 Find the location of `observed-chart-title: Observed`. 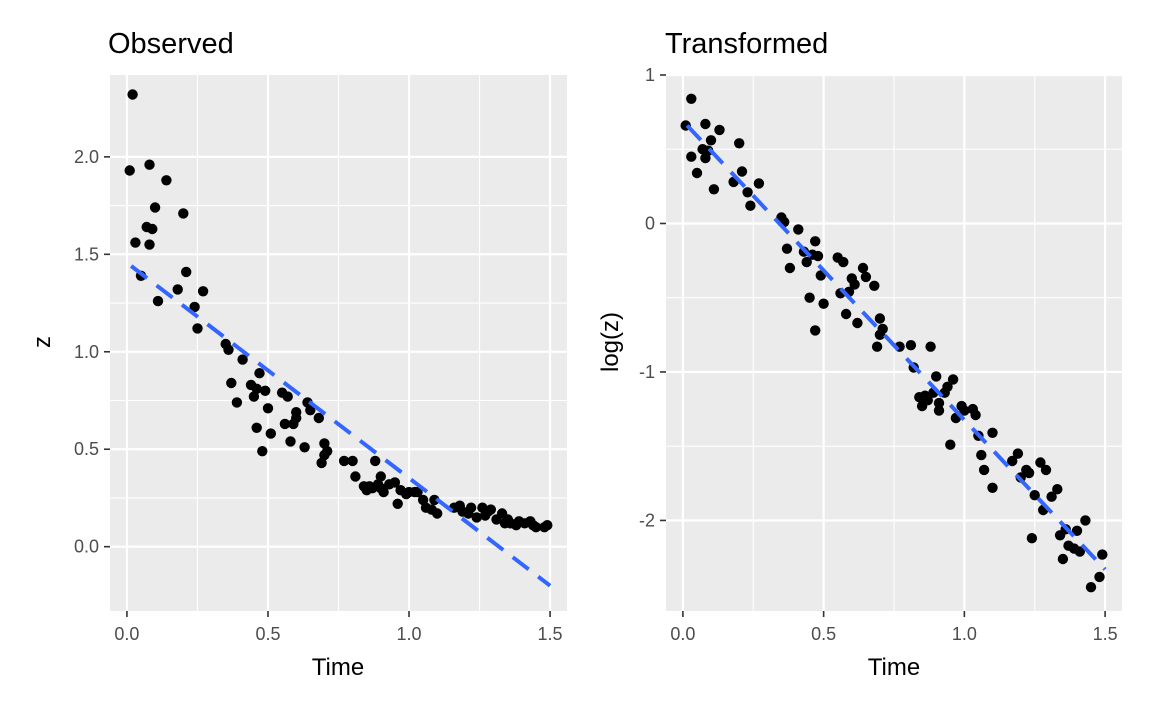

observed-chart-title: Observed is located at coordinates (171, 44).